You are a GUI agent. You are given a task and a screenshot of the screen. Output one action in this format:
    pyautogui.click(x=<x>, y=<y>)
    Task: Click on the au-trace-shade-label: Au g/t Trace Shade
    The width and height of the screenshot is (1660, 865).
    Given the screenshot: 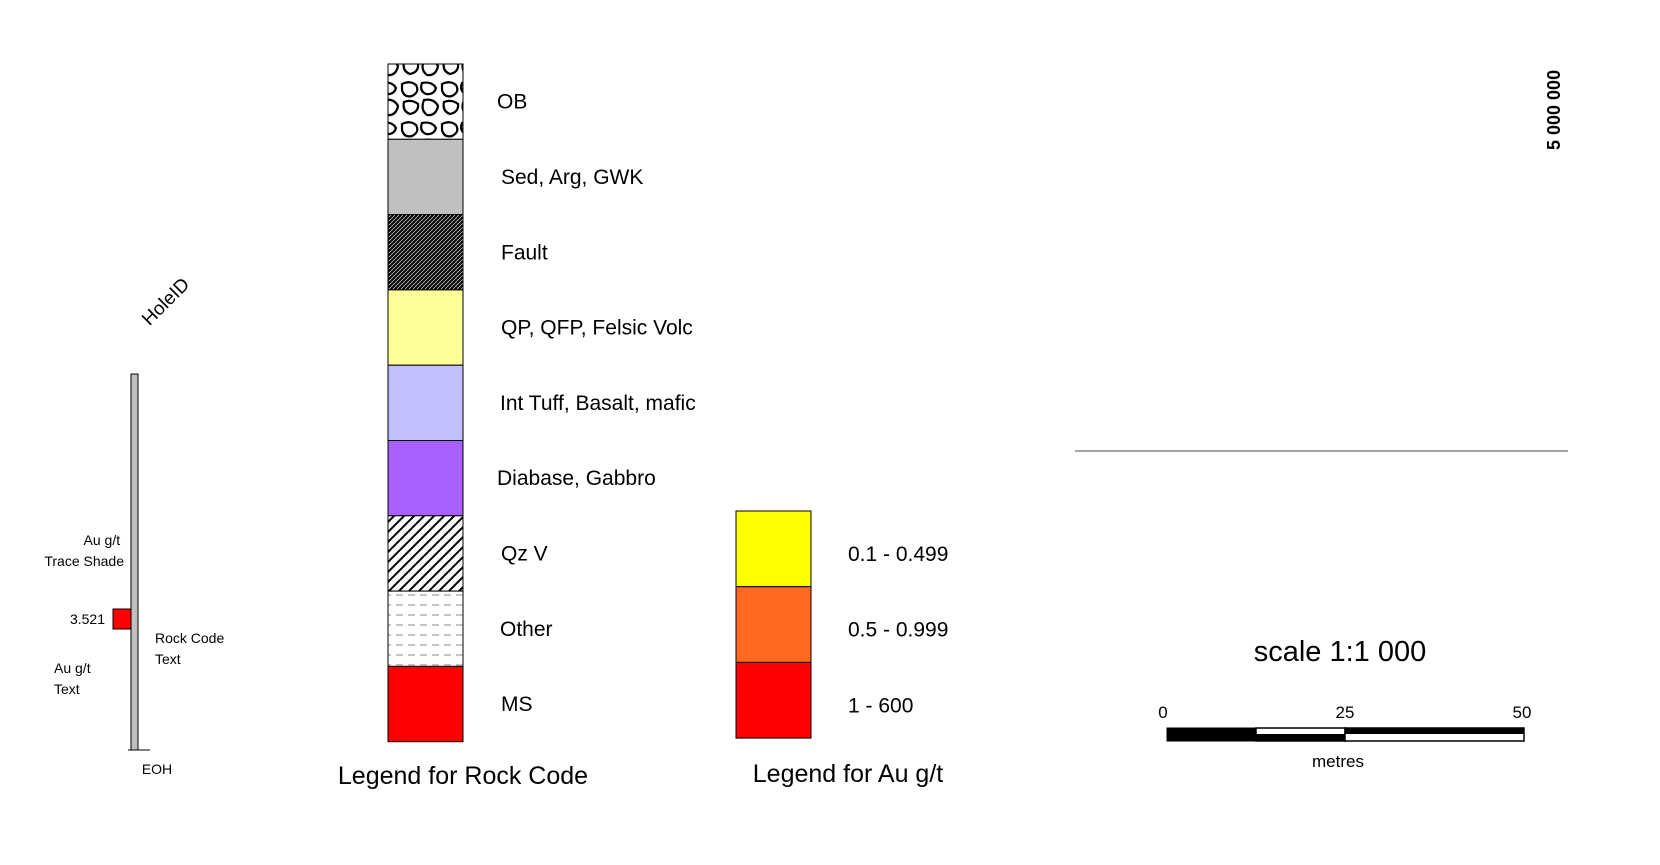 What is the action you would take?
    pyautogui.click(x=84, y=550)
    